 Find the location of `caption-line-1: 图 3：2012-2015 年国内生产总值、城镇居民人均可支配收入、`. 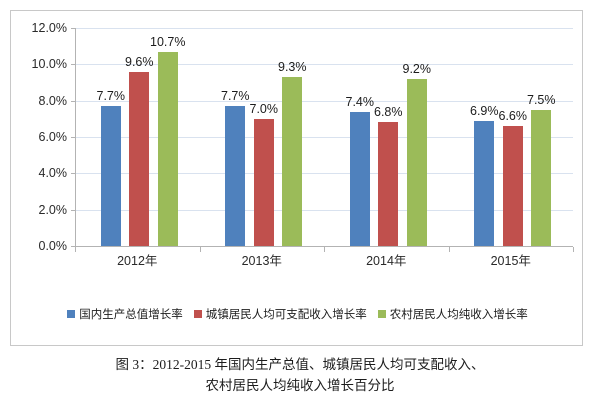

caption-line-1: 图 3：2012-2015 年国内生产总值、城镇居民人均可支配收入、 is located at coordinates (300, 364).